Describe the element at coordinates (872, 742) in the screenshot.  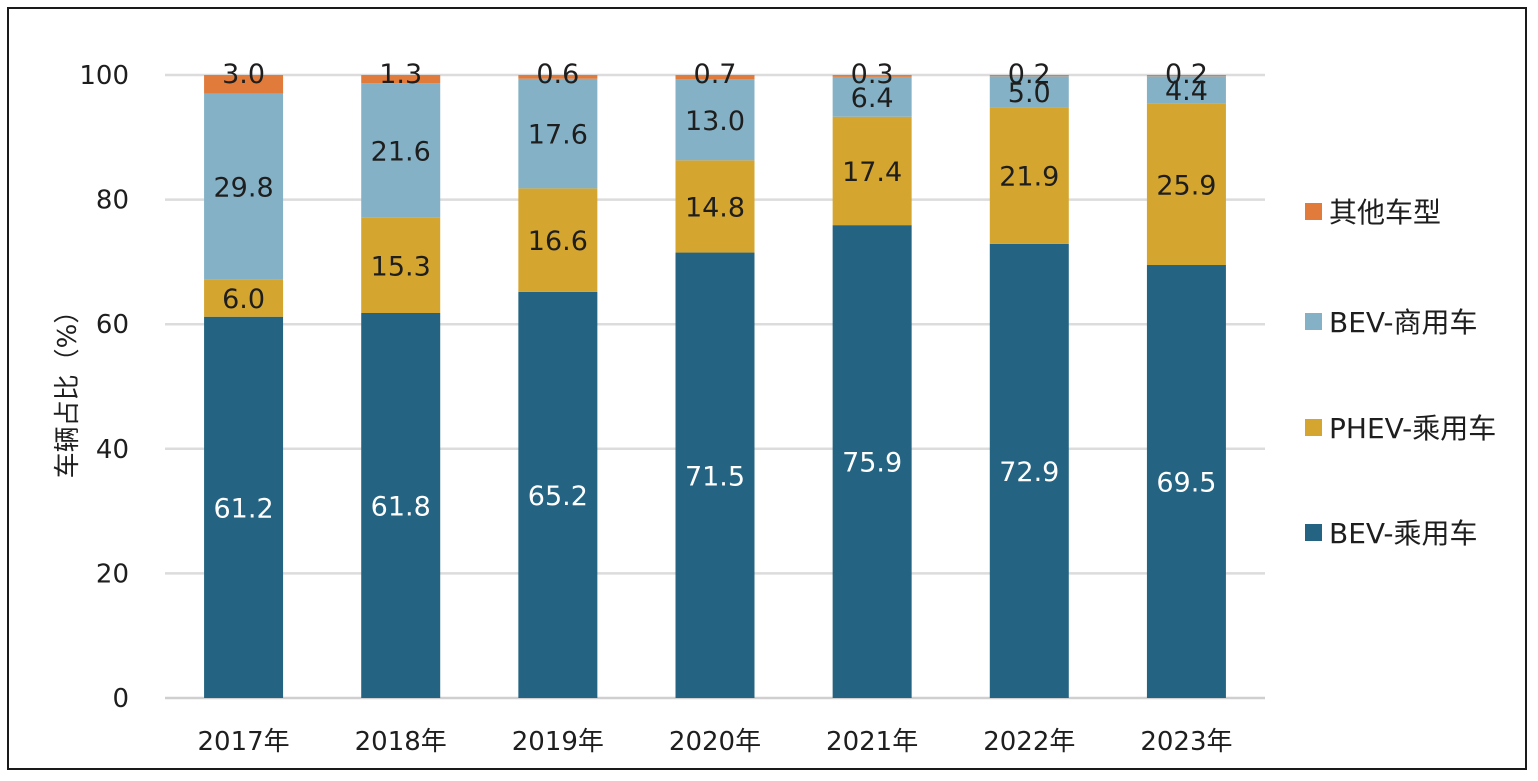
I see `x-tick-label: 2021年` at that location.